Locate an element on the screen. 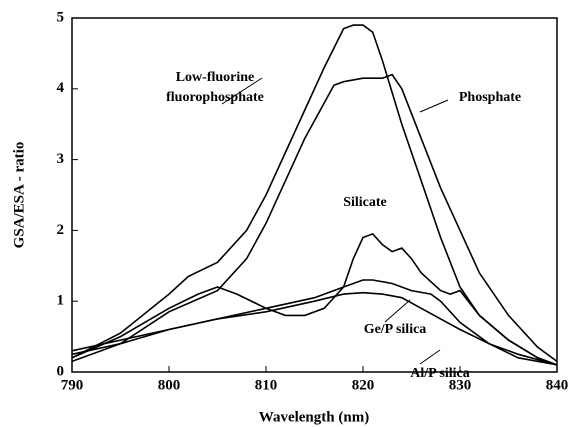  x-tick-label: 840 is located at coordinates (557, 385).